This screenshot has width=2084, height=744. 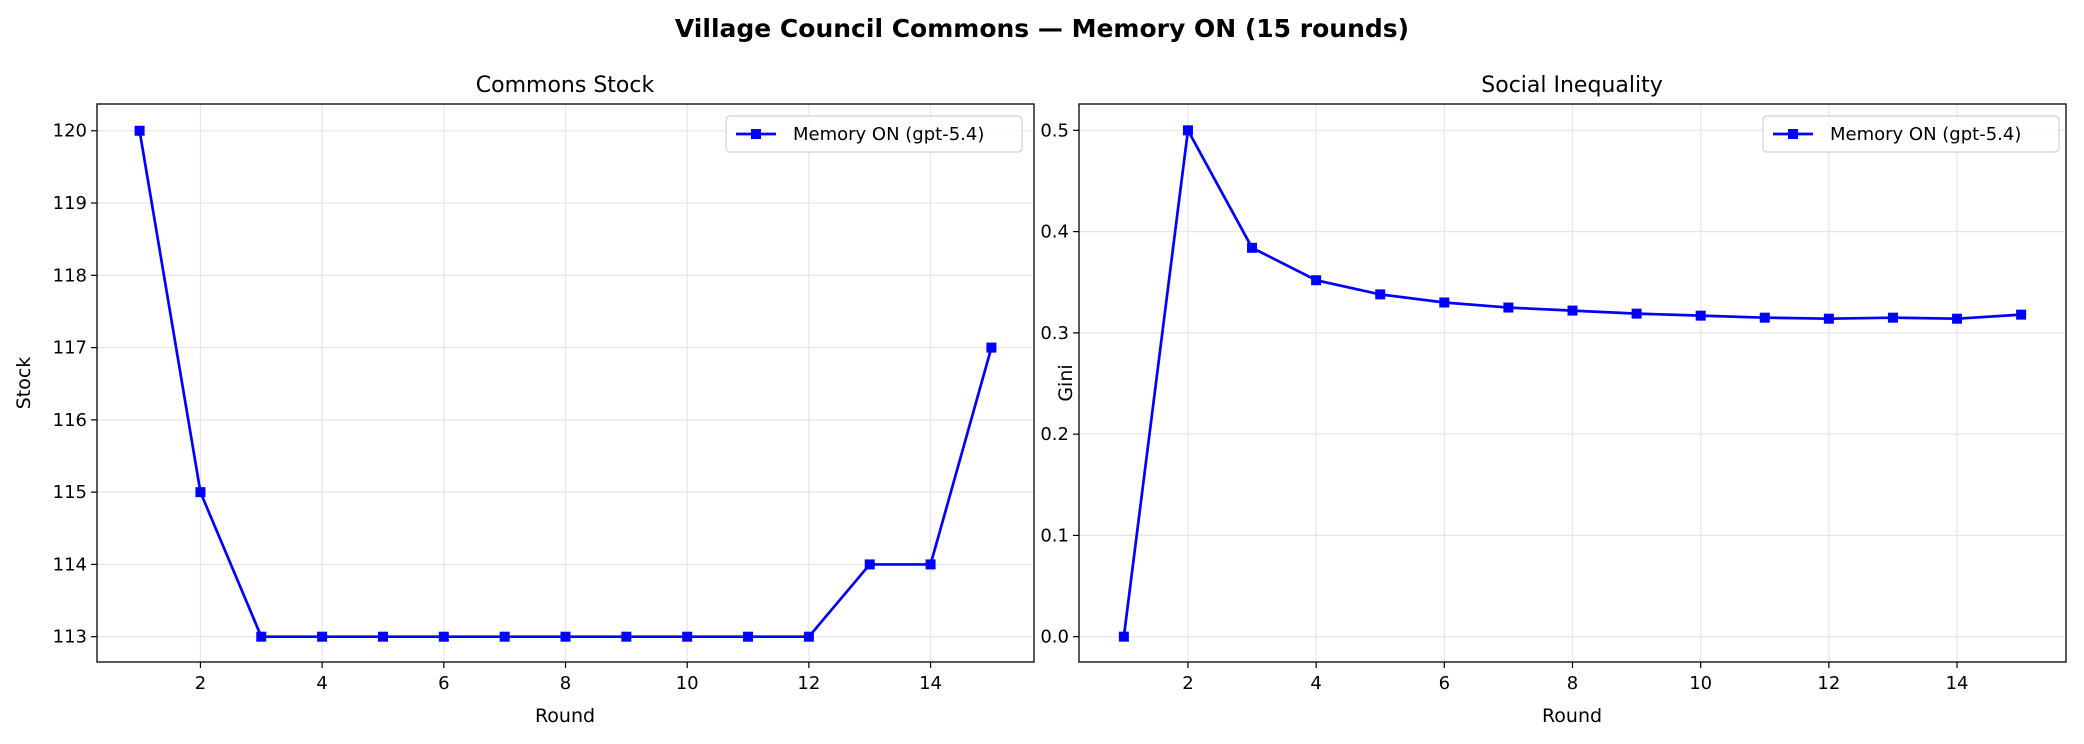 What do you see at coordinates (1054, 535) in the screenshot?
I see `y-tick-label: 0.1` at bounding box center [1054, 535].